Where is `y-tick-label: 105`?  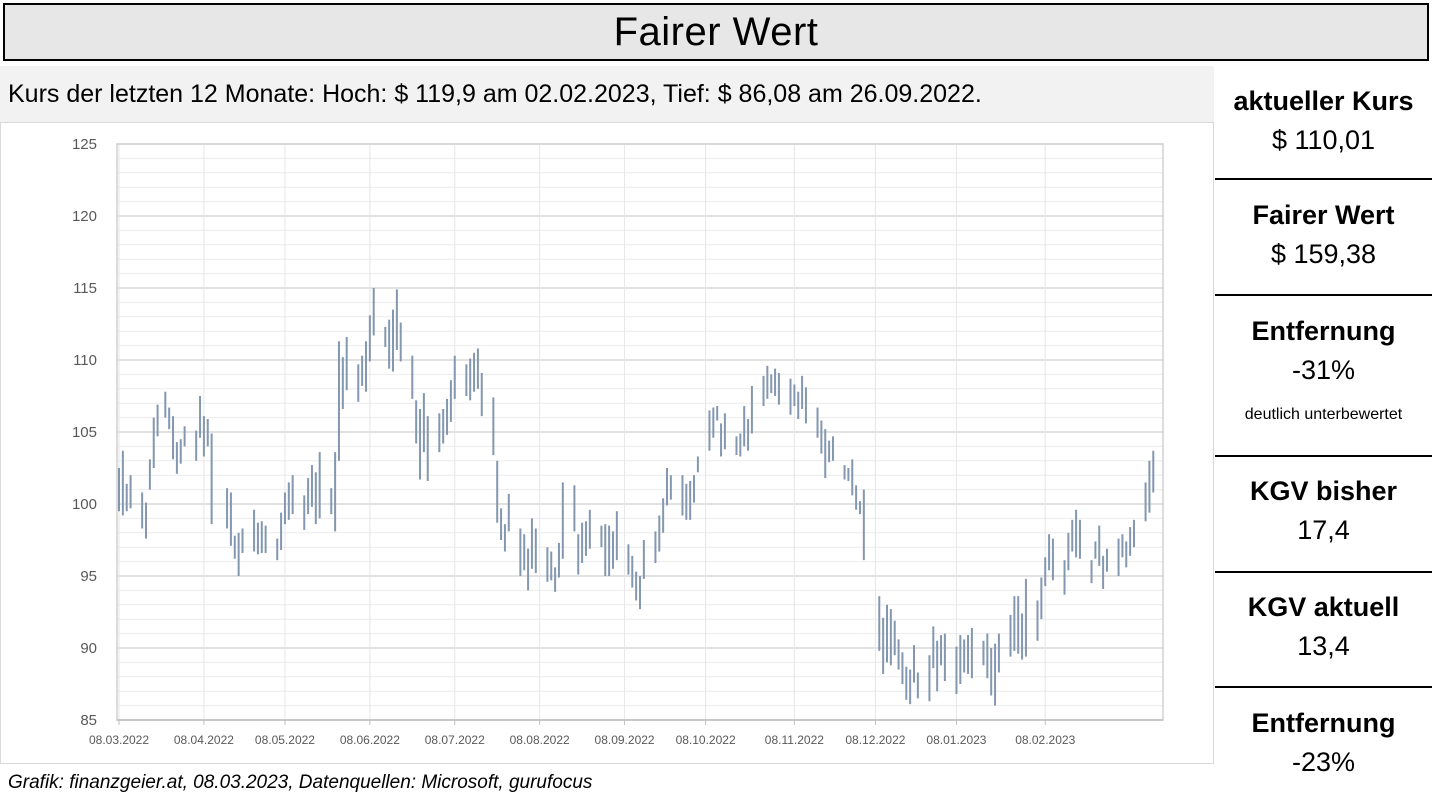
y-tick-label: 105 is located at coordinates (84, 432).